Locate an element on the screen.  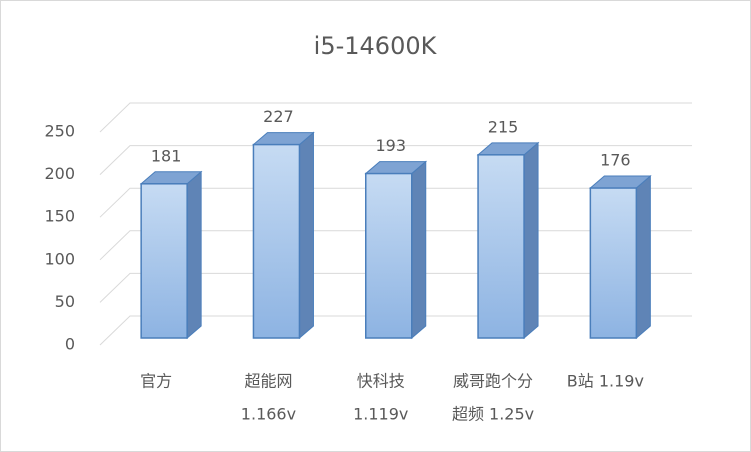
x-tick-label: B站 1.19v is located at coordinates (605, 381).